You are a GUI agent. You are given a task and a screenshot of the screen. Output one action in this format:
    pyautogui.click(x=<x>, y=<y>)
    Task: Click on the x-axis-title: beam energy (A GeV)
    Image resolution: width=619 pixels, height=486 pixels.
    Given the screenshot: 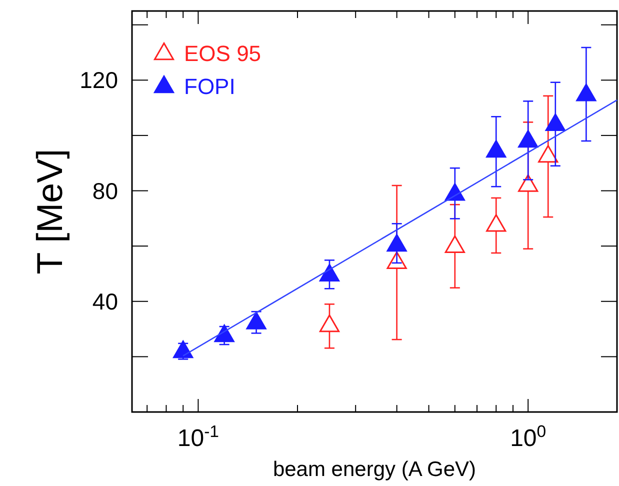 What is the action you would take?
    pyautogui.click(x=374, y=469)
    